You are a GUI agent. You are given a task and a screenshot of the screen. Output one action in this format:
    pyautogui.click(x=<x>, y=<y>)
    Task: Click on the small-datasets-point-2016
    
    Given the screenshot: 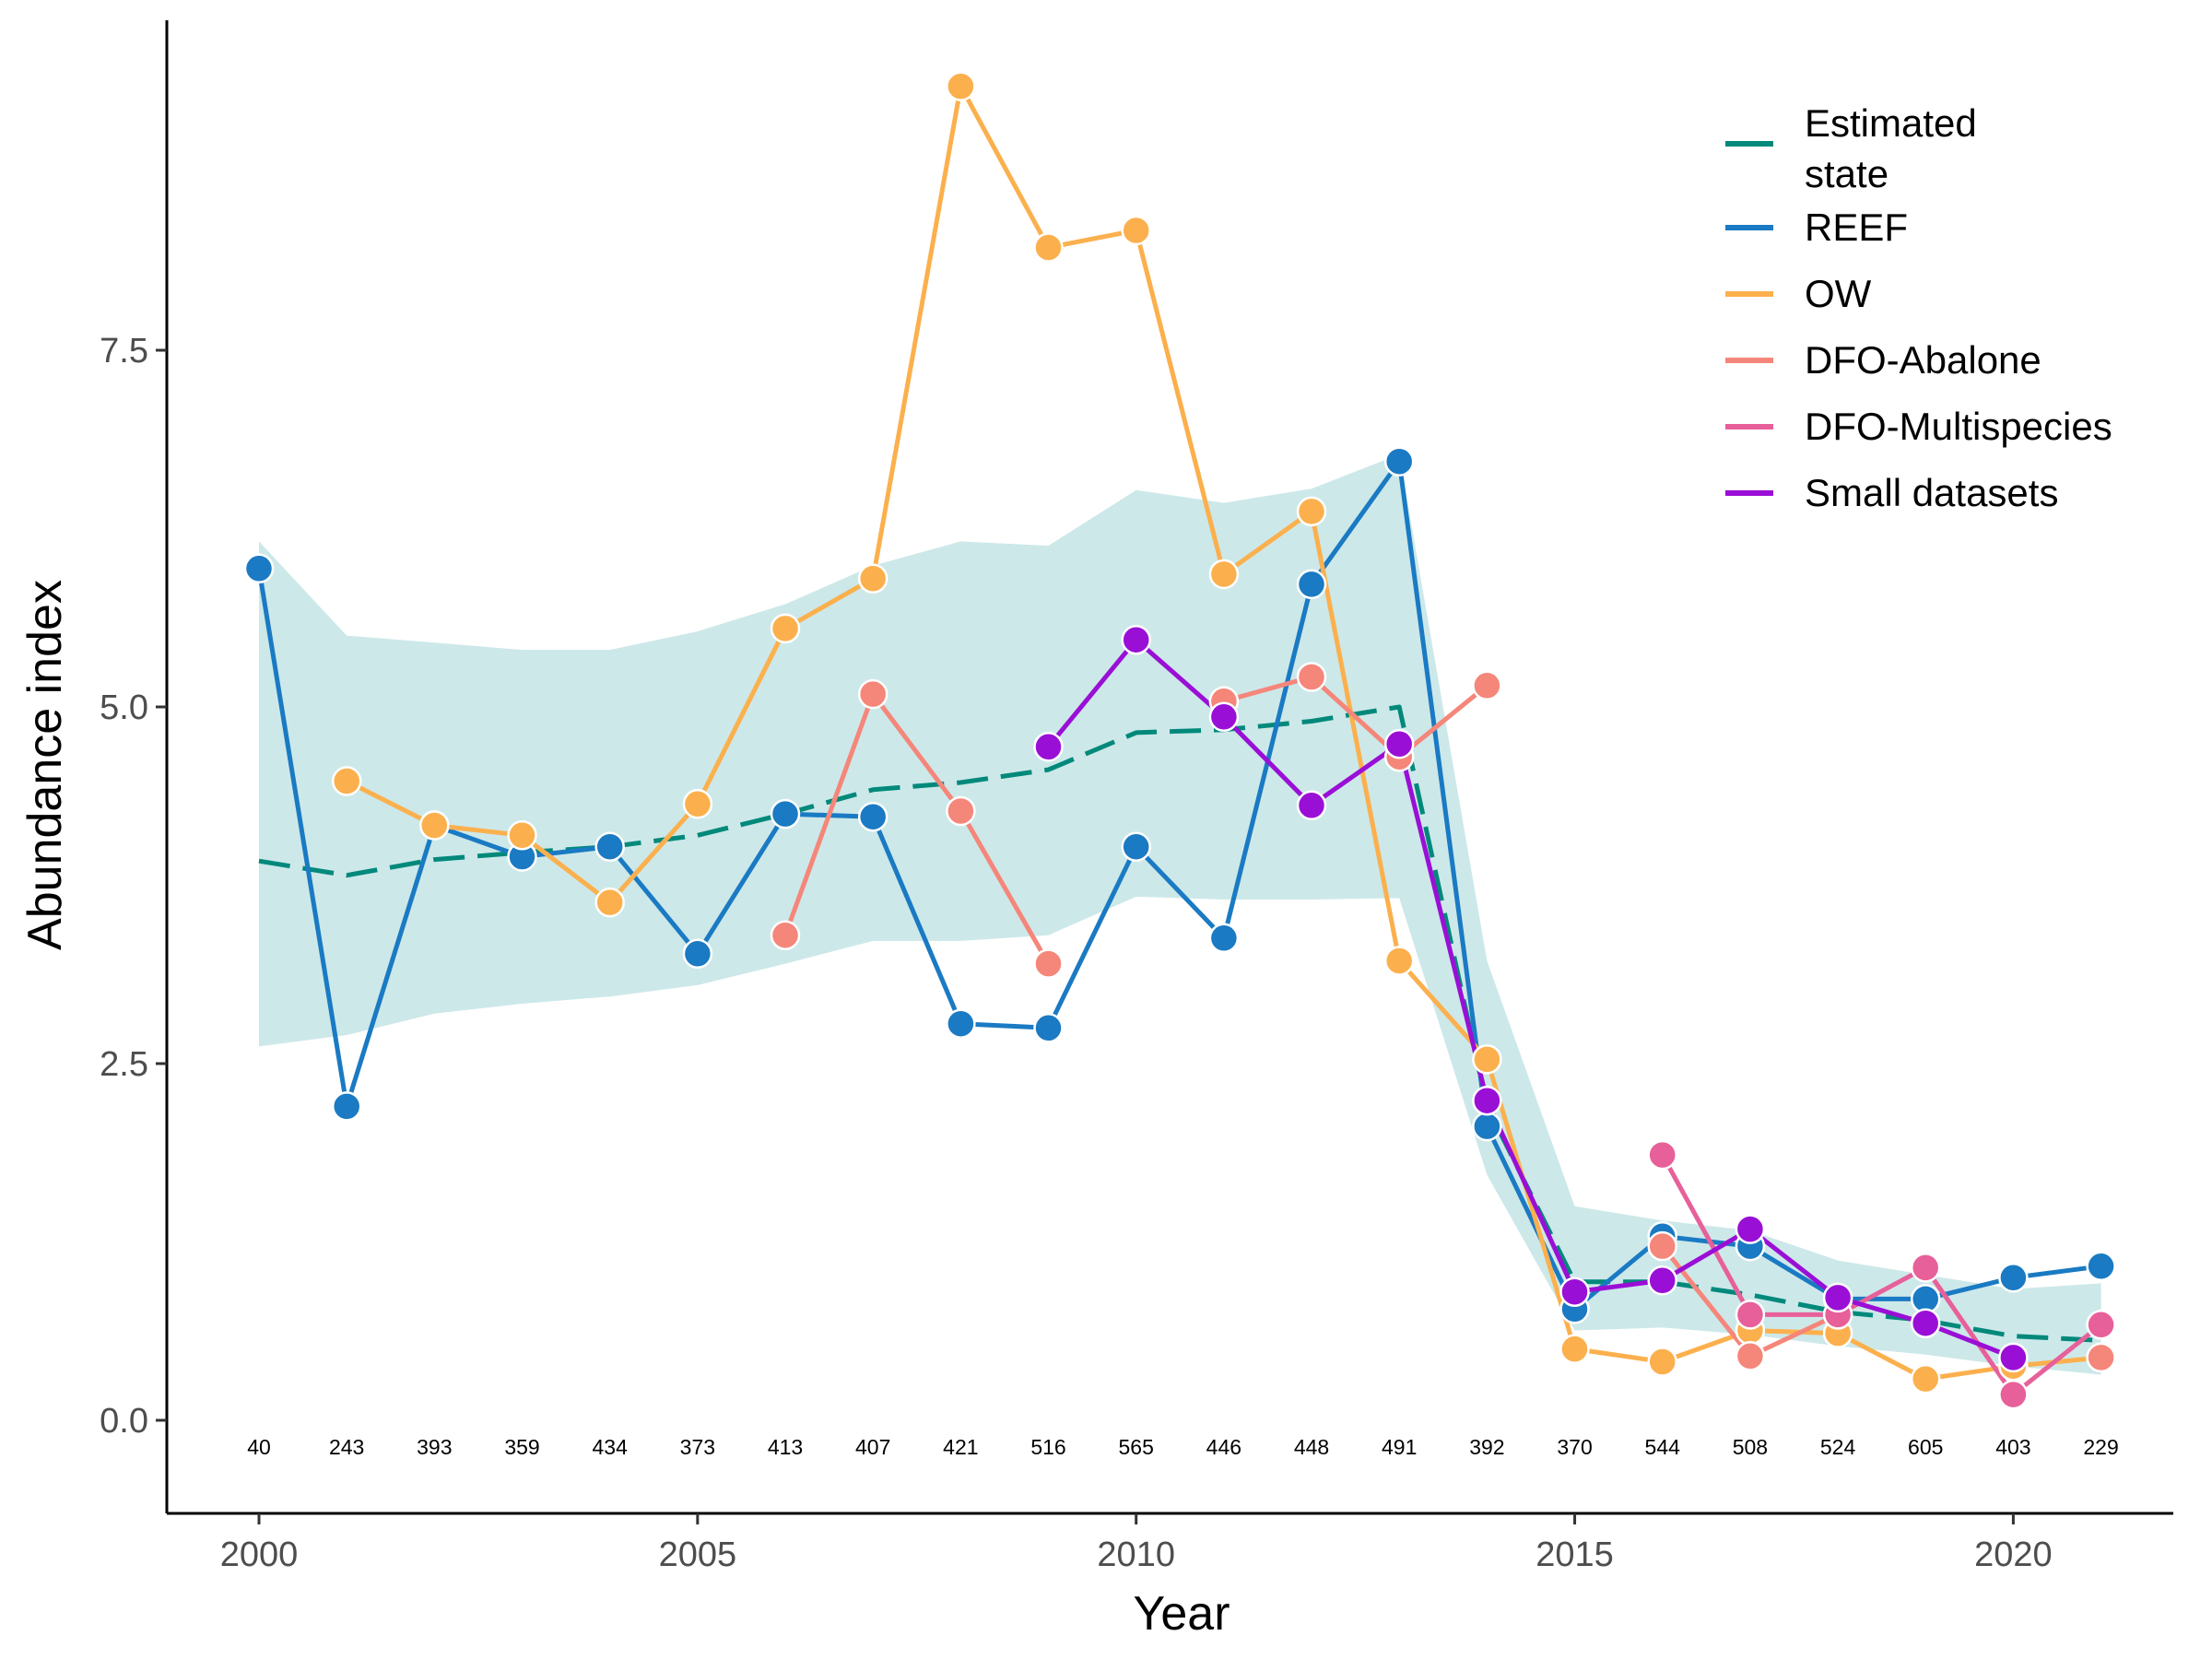 What is the action you would take?
    pyautogui.click(x=1662, y=1280)
    